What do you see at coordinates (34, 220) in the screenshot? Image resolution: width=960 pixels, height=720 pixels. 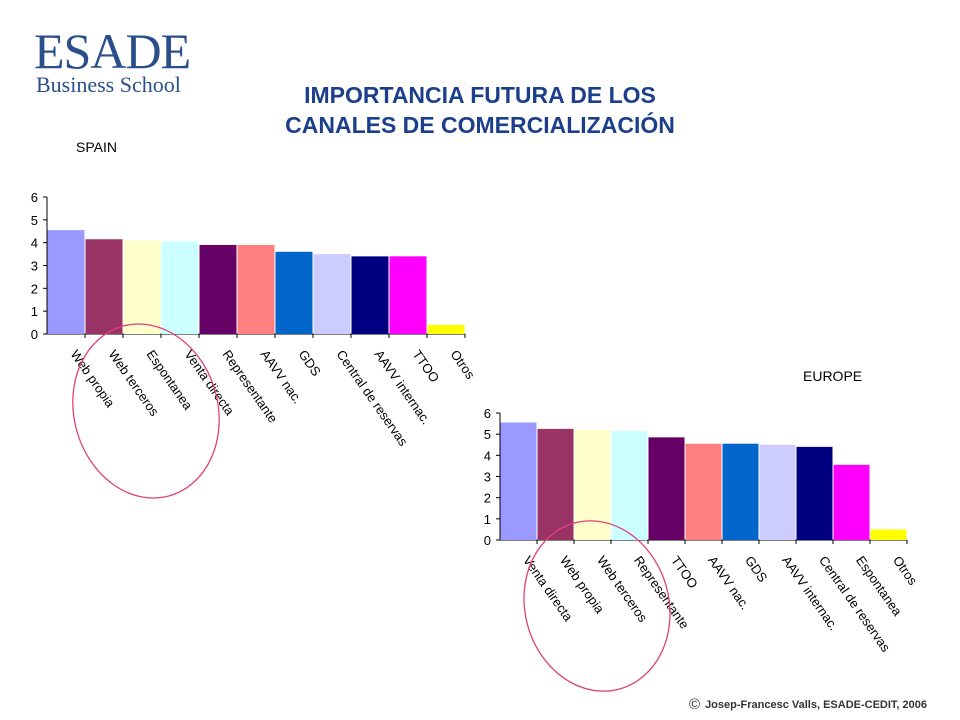 I see `spain-y-tick-label: 5` at bounding box center [34, 220].